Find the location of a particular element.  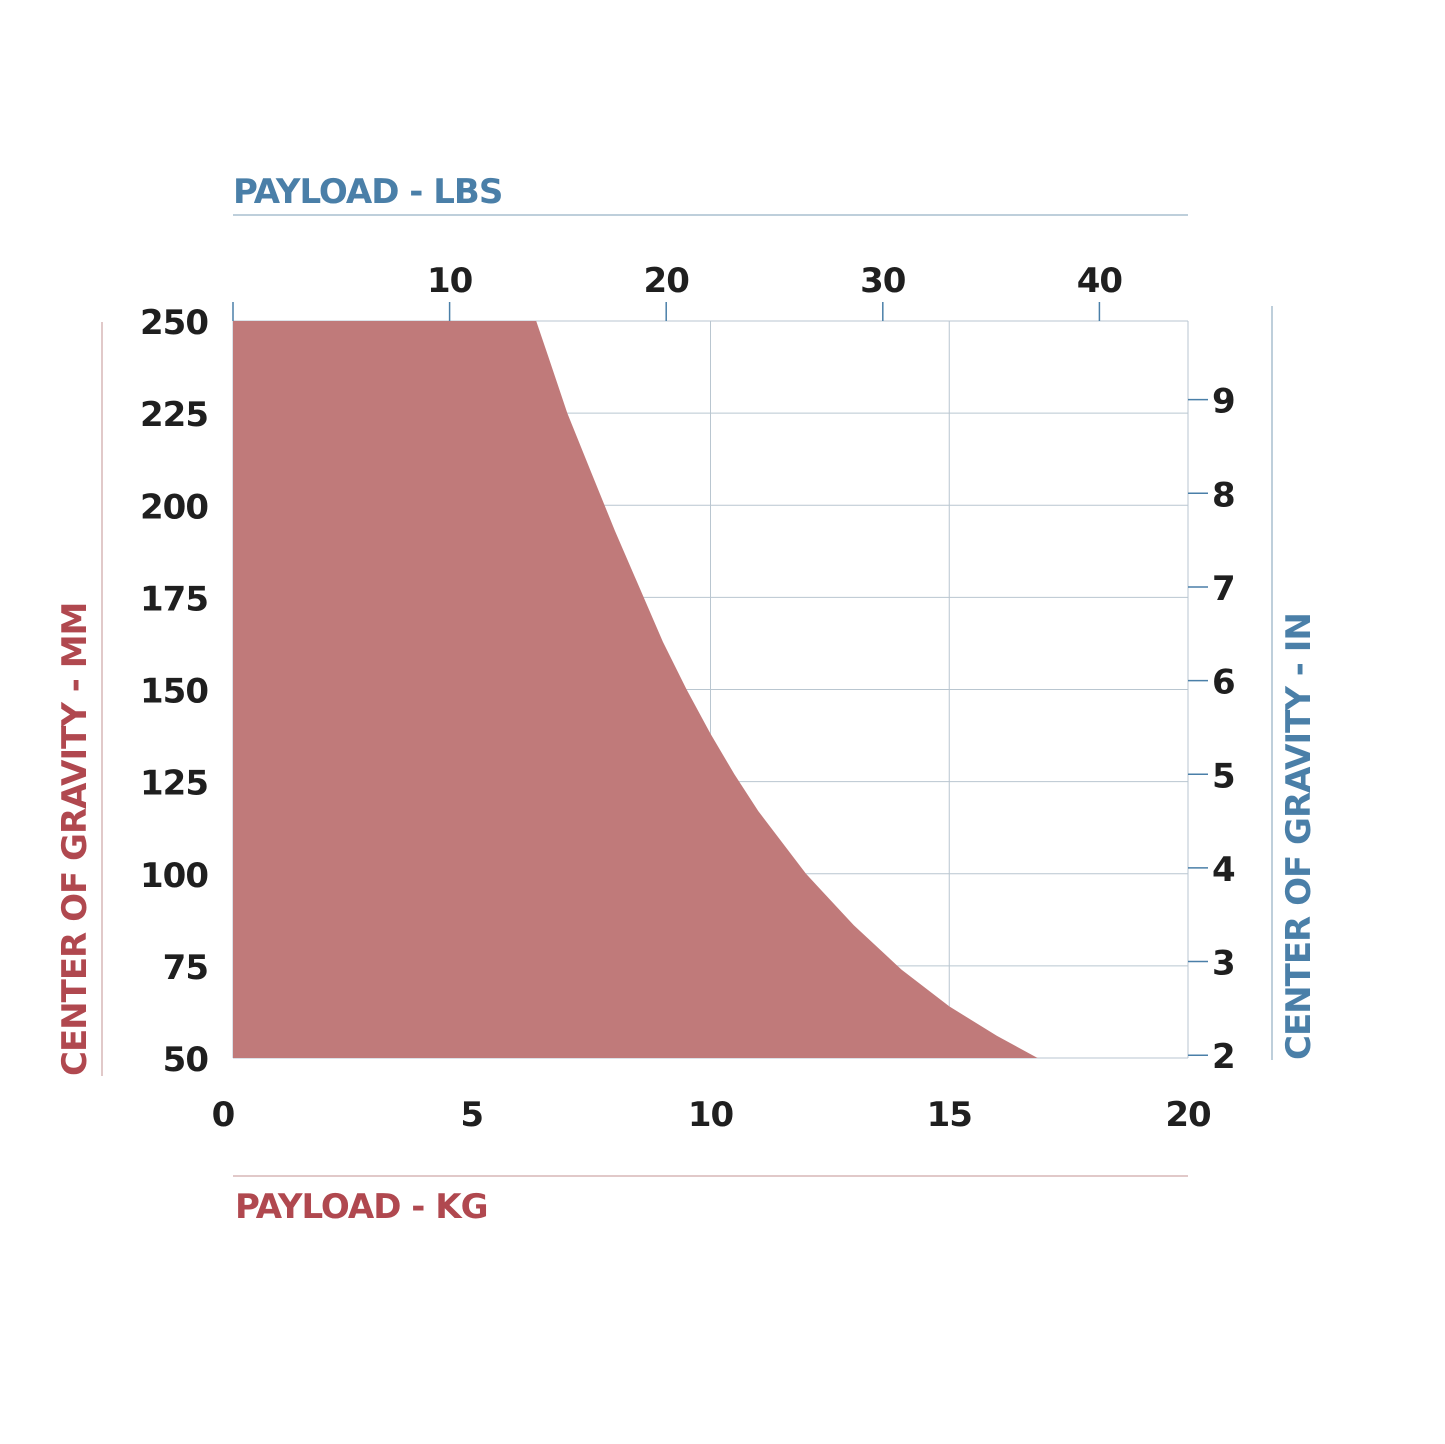

x2-tick-label-10: 10 is located at coordinates (450, 281).